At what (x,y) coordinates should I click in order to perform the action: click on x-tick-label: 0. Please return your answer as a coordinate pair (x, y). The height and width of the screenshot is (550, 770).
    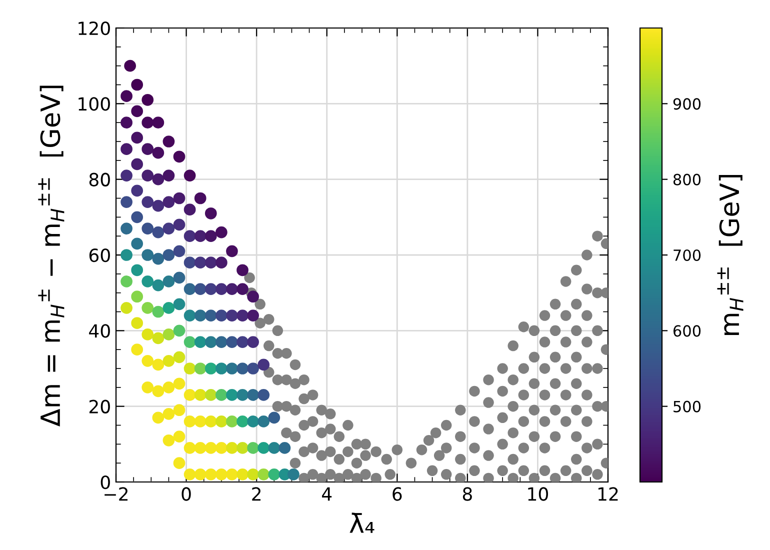
    Looking at the image, I should click on (186, 494).